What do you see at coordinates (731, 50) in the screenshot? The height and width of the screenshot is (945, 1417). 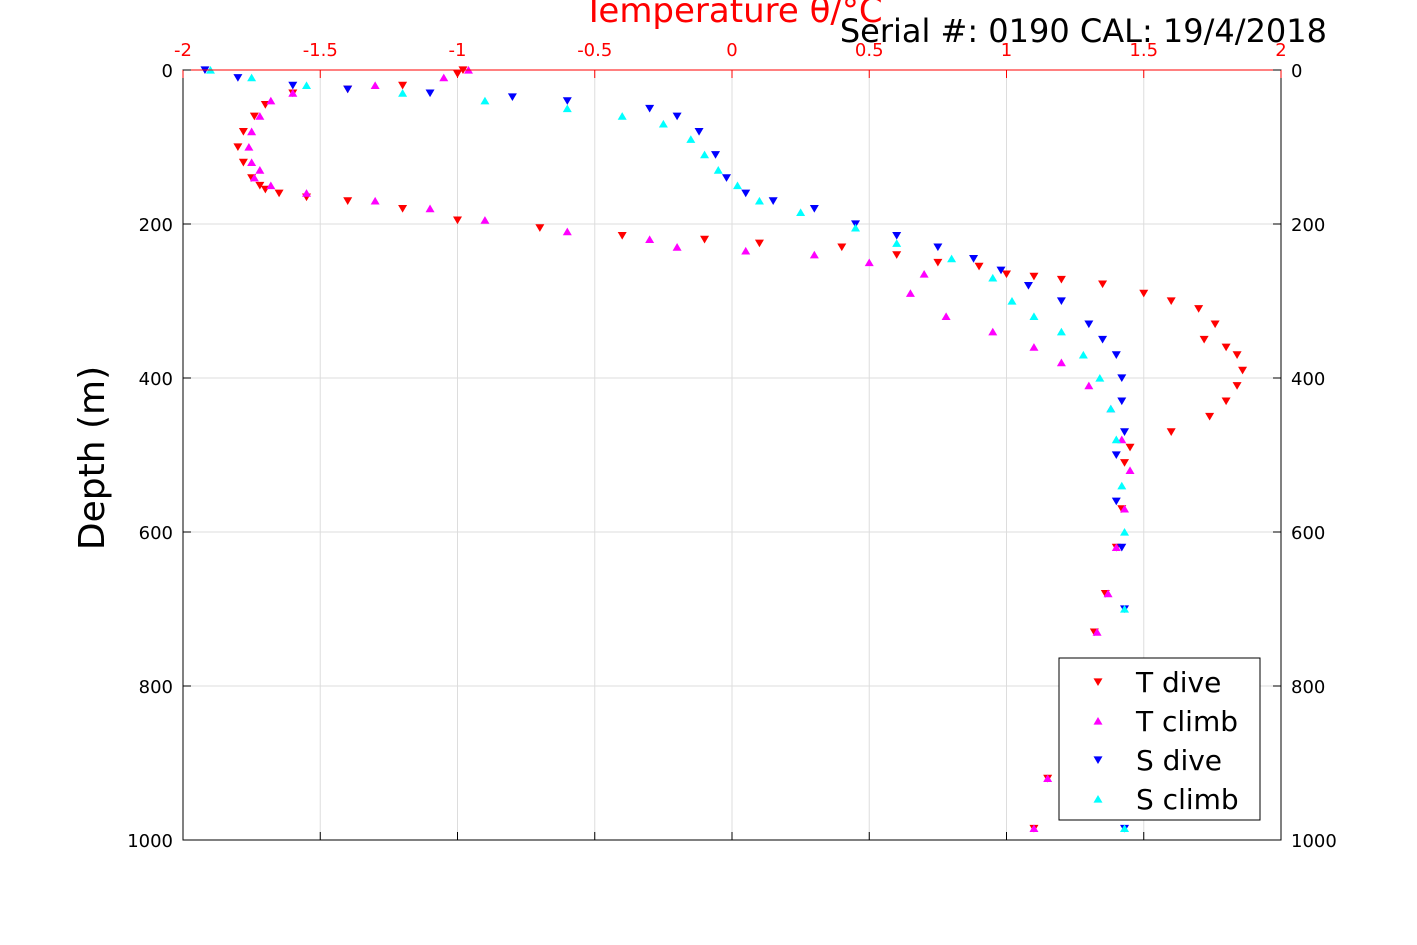 I see `x-tick-label: 0` at bounding box center [731, 50].